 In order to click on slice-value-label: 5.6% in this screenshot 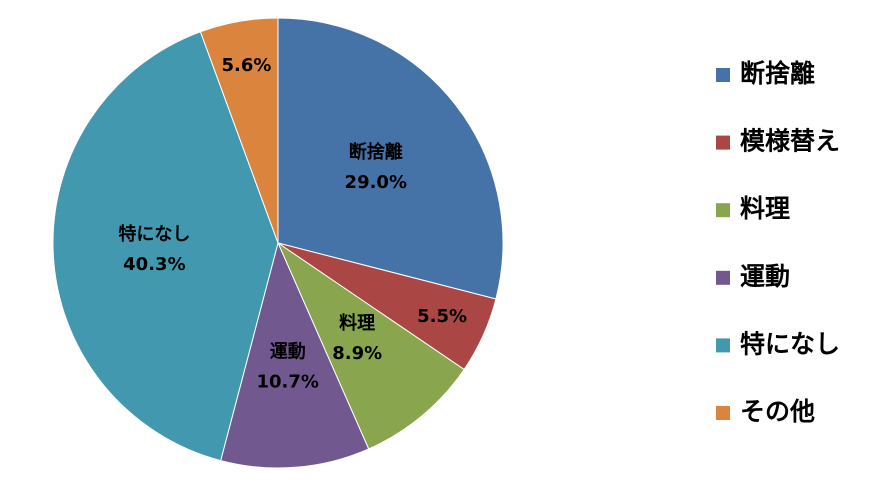, I will do `click(247, 65)`.